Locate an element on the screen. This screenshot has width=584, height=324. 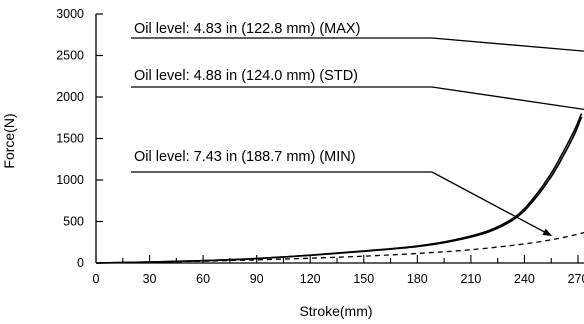
x-tick-label: 270 is located at coordinates (576, 279).